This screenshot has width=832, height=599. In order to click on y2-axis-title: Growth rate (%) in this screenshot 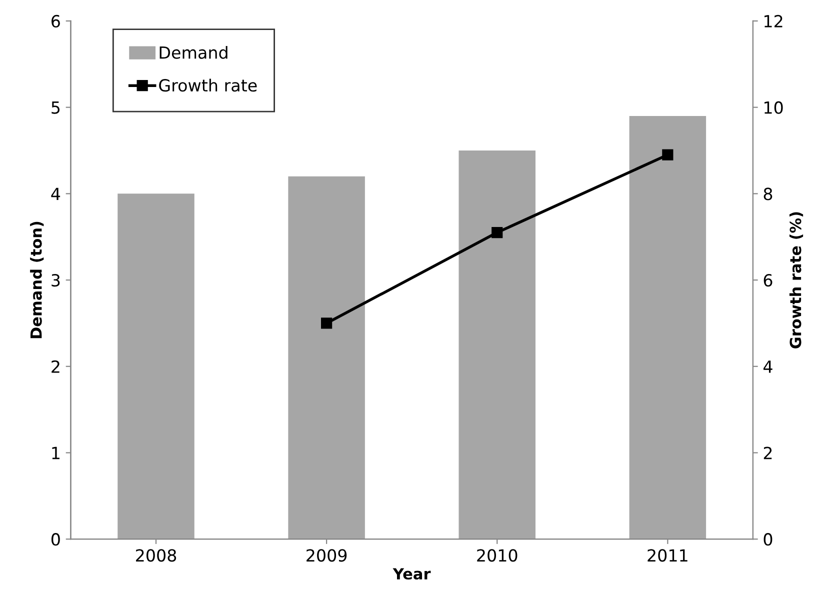, I will do `click(796, 280)`.